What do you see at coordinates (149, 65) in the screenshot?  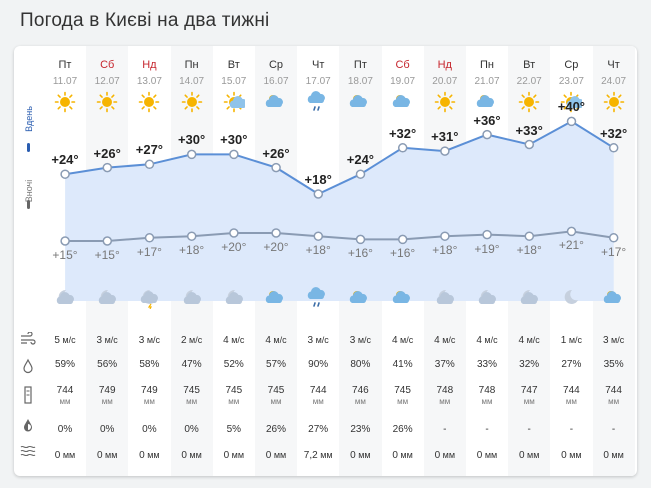 I see `day-name: Нд` at bounding box center [149, 65].